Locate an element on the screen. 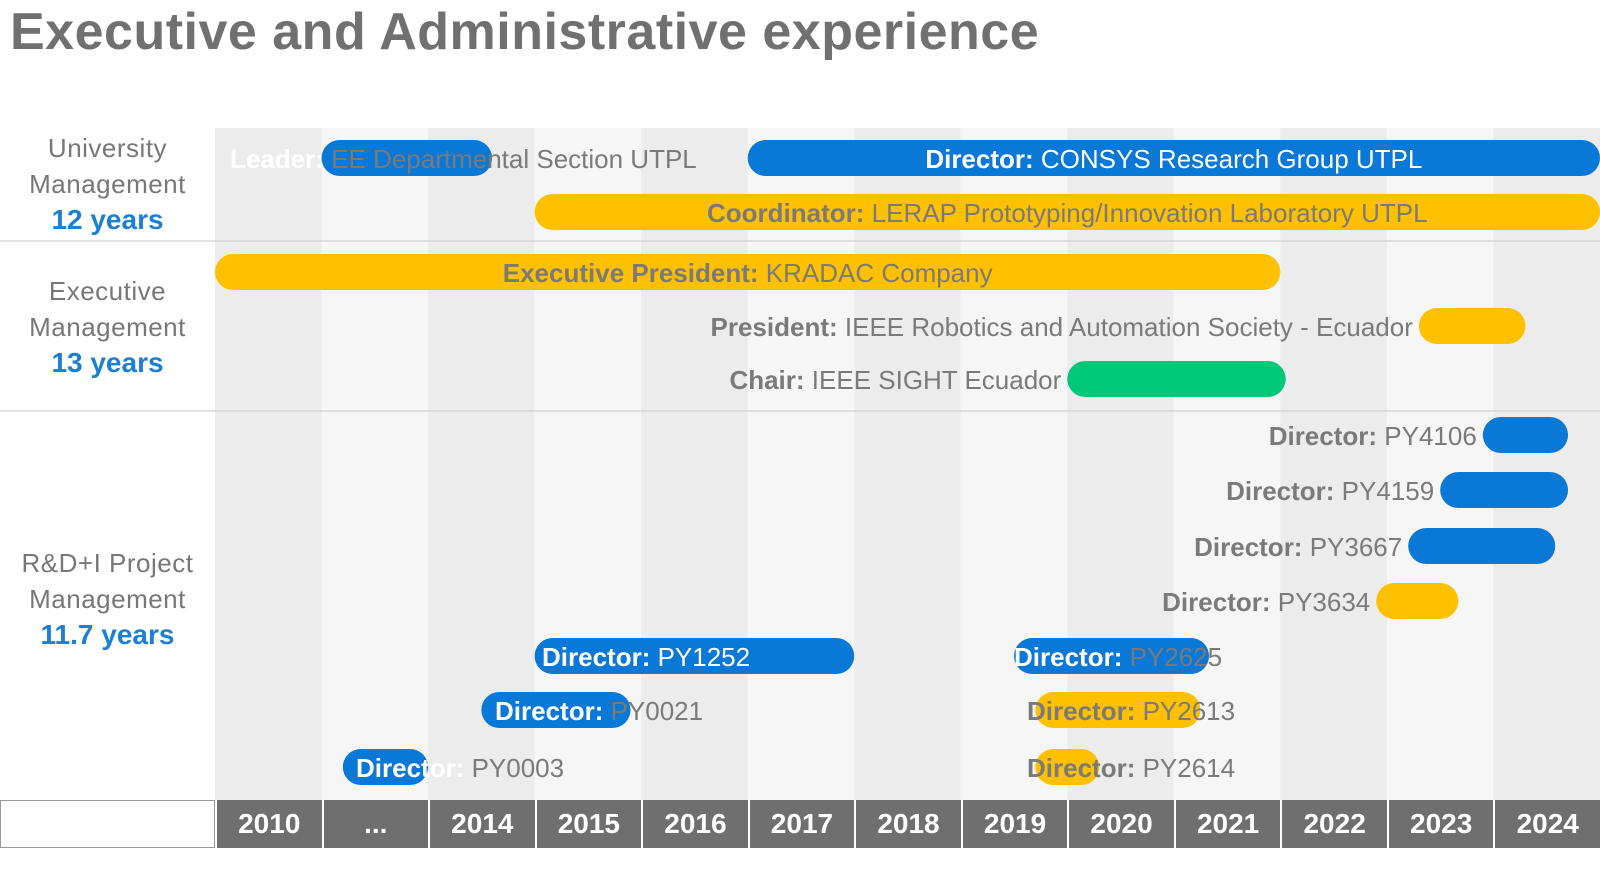 The image size is (1600, 874). section-label-rdi: R&D+I Project Management 11.7 years is located at coordinates (107, 599).